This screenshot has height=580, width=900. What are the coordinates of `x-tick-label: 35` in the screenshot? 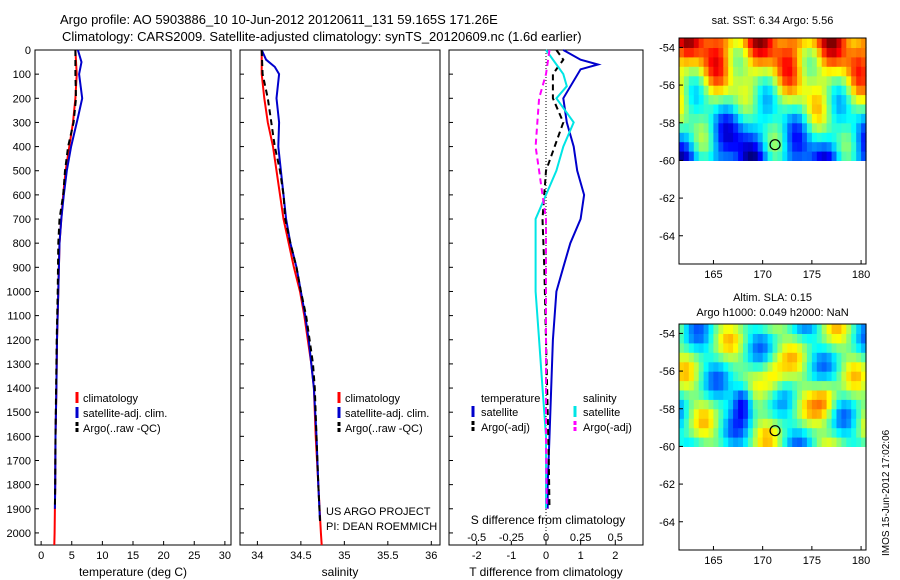 It's located at (344, 556).